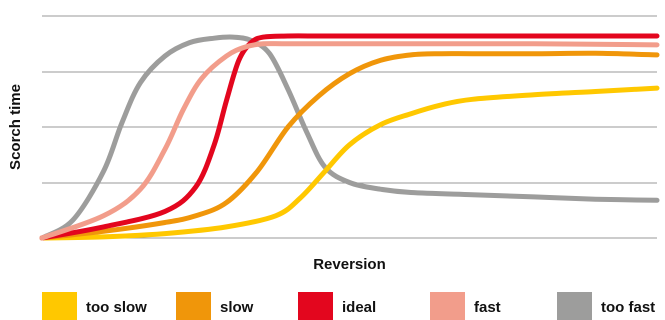  Describe the element at coordinates (447, 306) in the screenshot. I see `legend-swatch-fast` at that location.